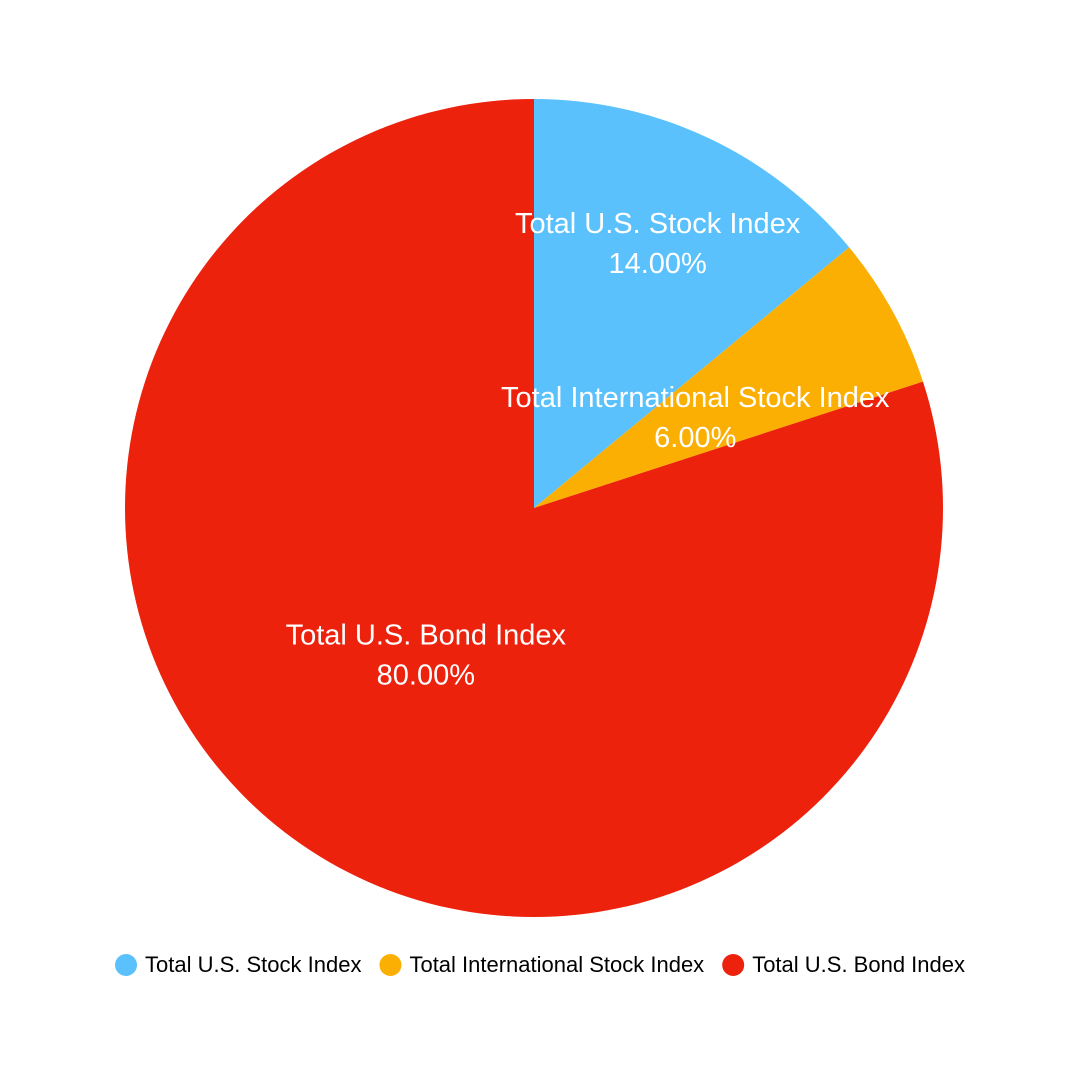 The height and width of the screenshot is (1080, 1080). Describe the element at coordinates (426, 636) in the screenshot. I see `slice-label: Total U.S. Bond Index` at that location.